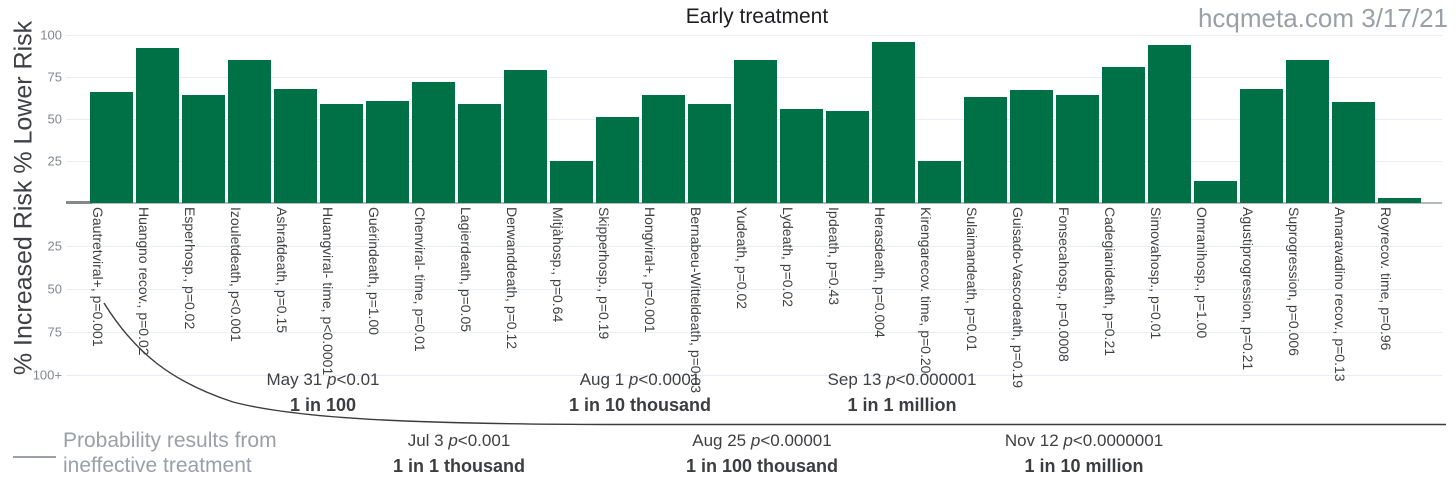 The width and height of the screenshot is (1456, 485). What do you see at coordinates (1169, 273) in the screenshot?
I see `x-axis-label: Simova hosp., p=0.01` at bounding box center [1169, 273].